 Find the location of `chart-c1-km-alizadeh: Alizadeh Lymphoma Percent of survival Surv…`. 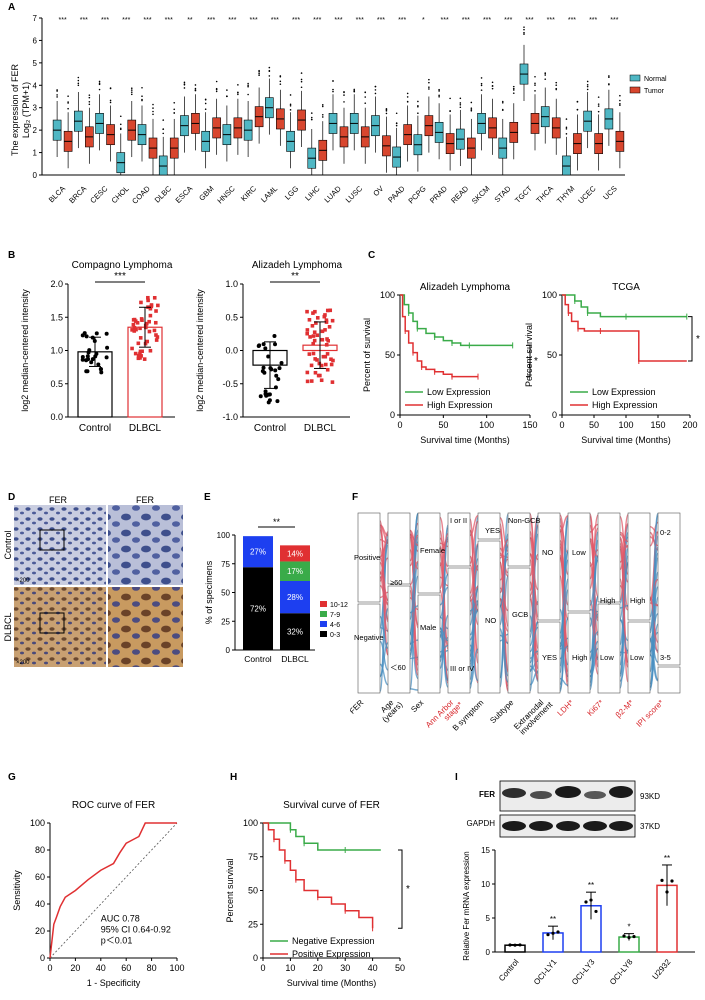

chart-c1-km-alizadeh: Alizadeh Lymphoma Percent of survival Surv… is located at coordinates (450, 363).